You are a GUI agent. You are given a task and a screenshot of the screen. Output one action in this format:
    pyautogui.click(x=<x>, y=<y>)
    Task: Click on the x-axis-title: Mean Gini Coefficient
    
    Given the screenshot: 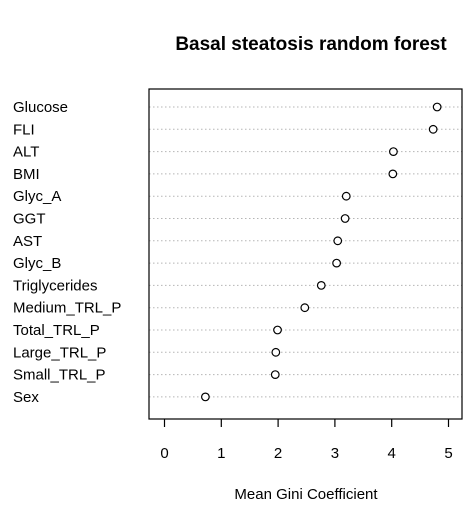 What is the action you would take?
    pyautogui.click(x=306, y=494)
    